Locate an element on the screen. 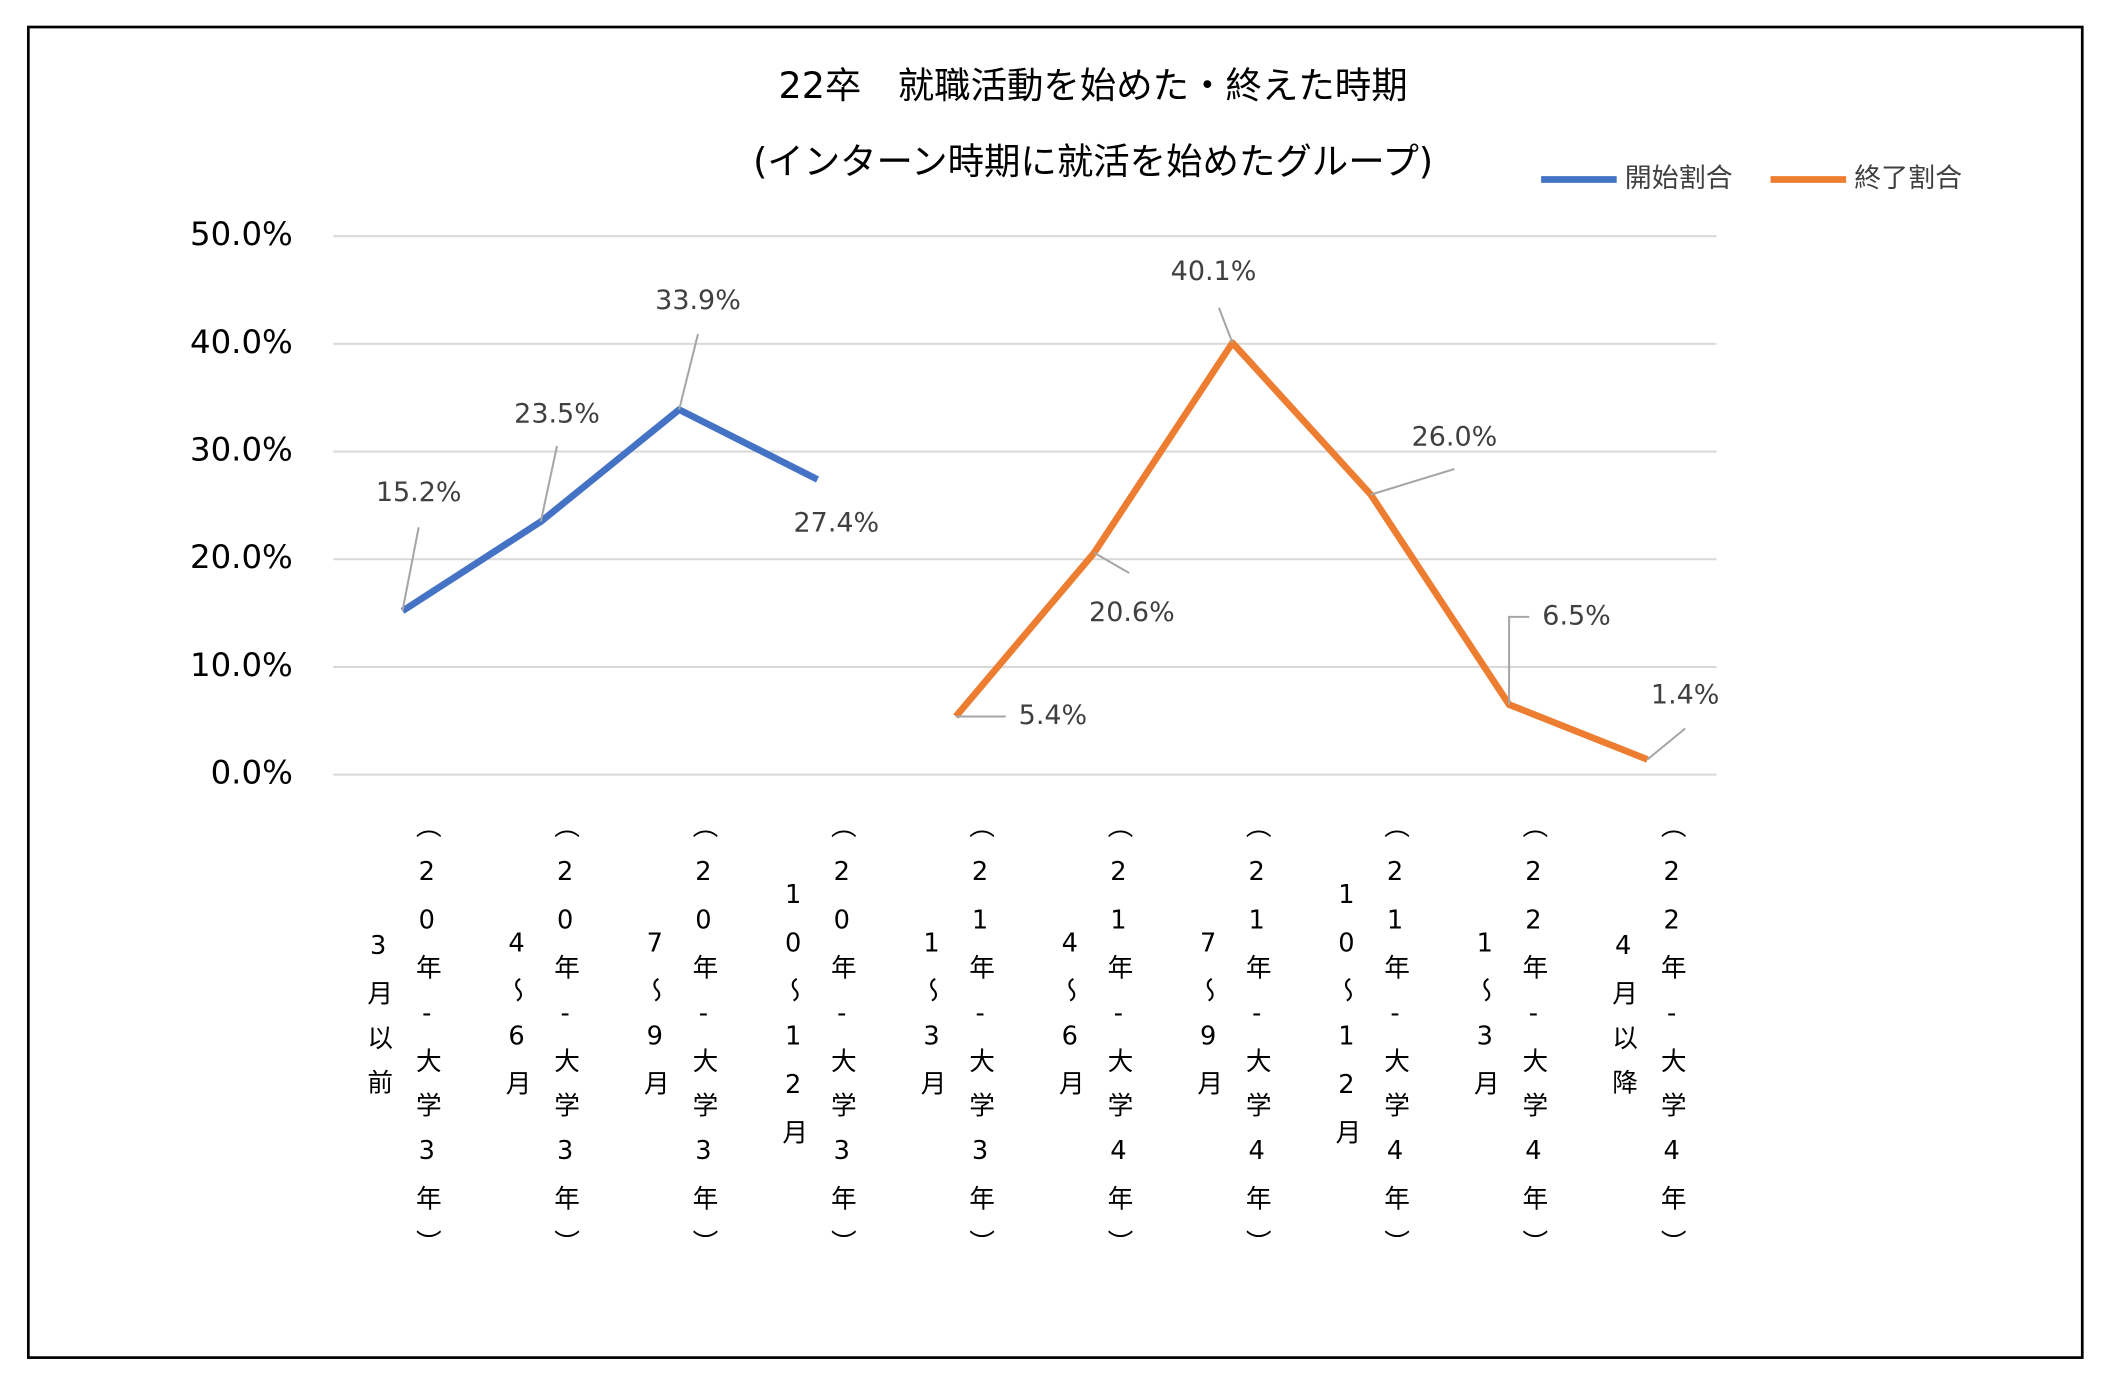 Image resolution: width=2116 pixels, height=1392 pixels. y-tick-label: 40.0% is located at coordinates (241, 342).